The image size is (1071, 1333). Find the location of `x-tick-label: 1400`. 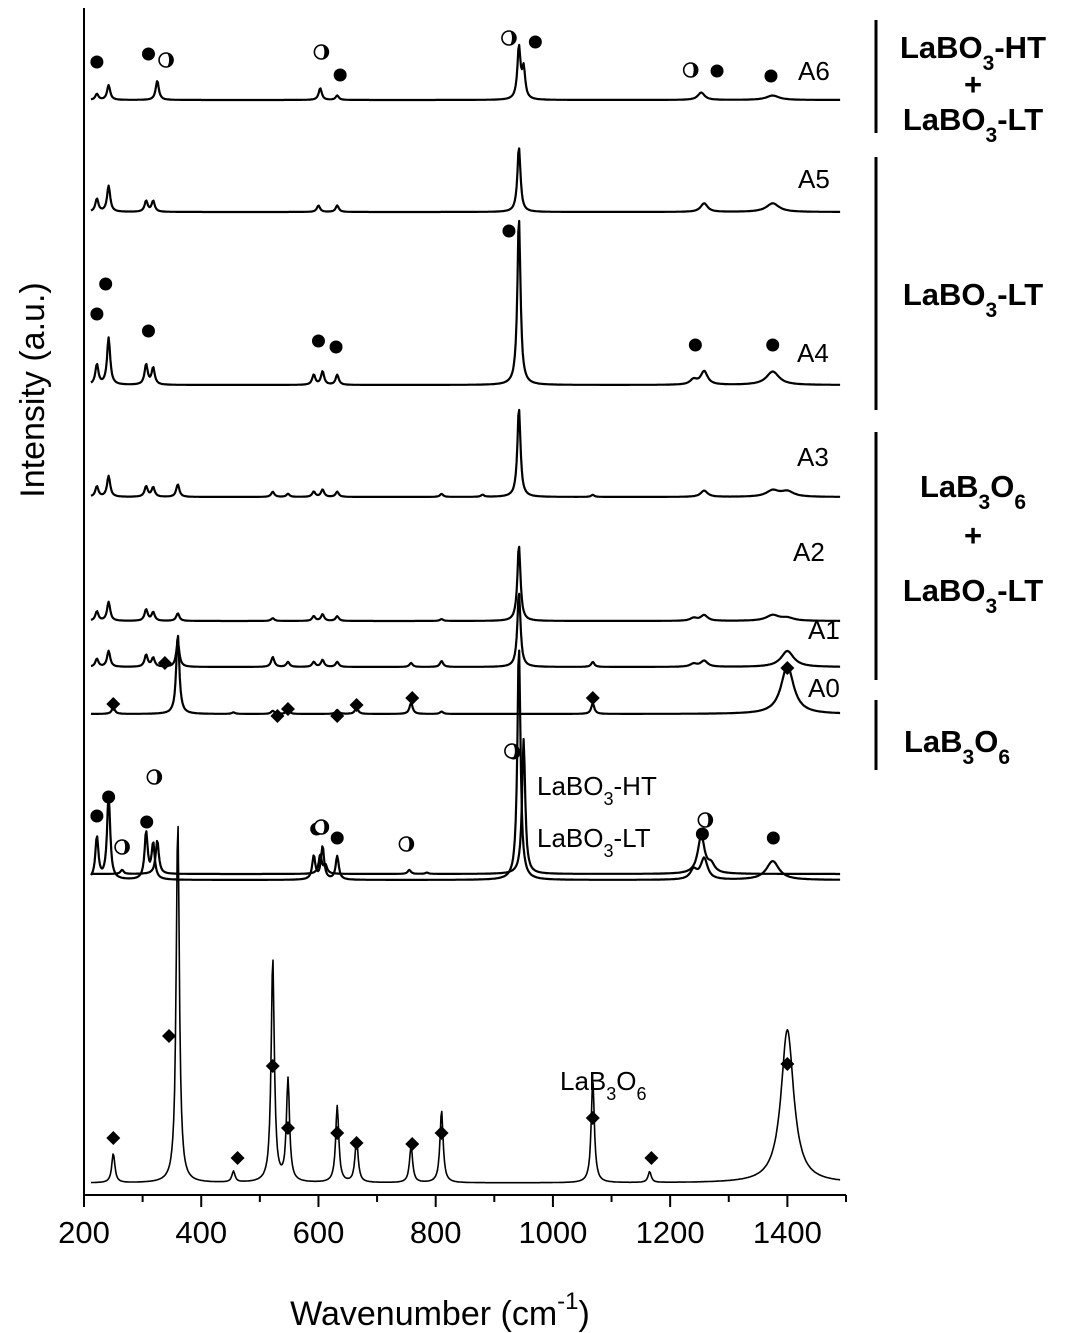

x-tick-label: 1400 is located at coordinates (787, 1232).